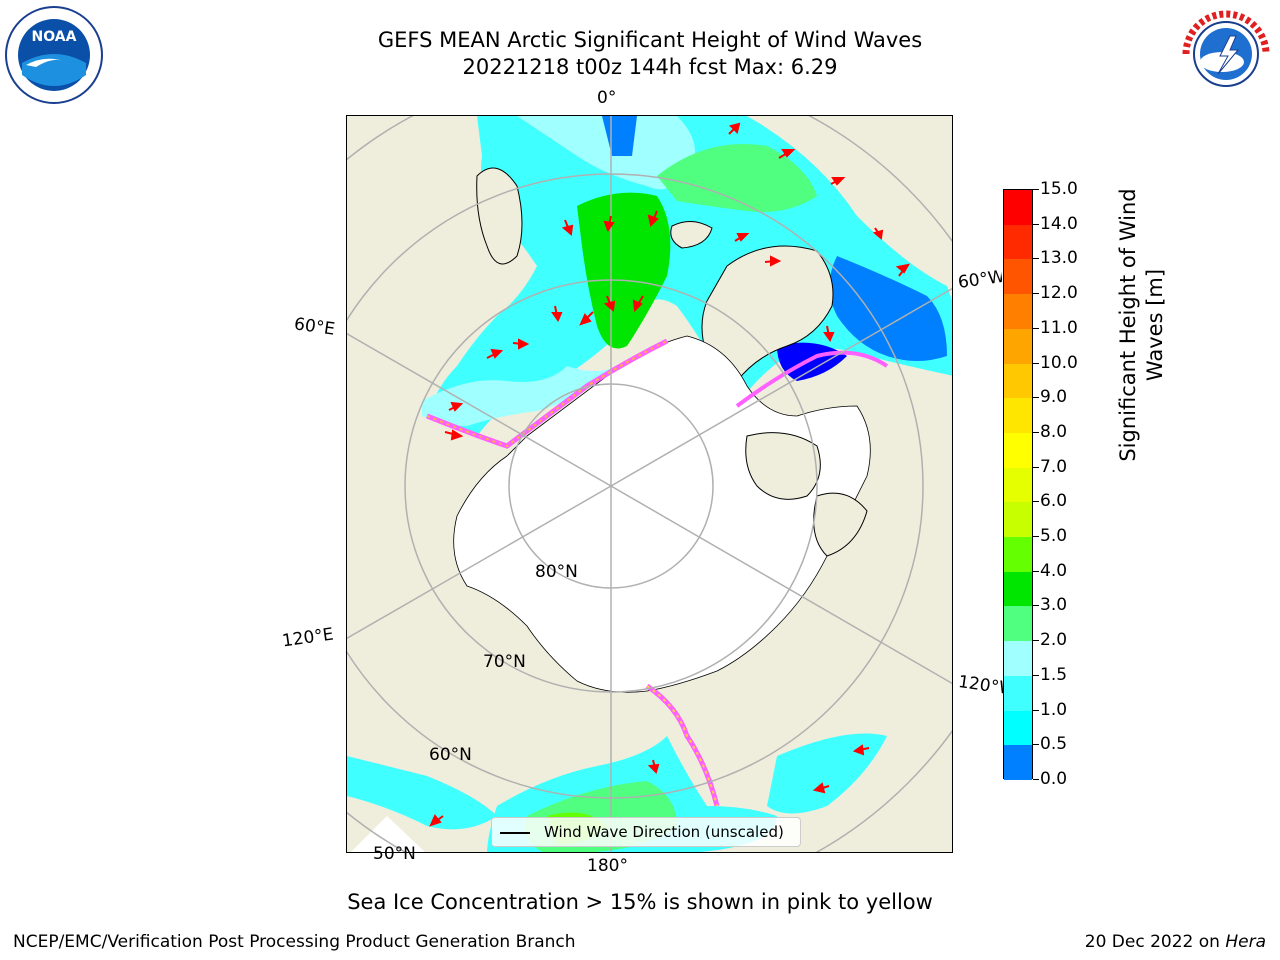 This screenshot has width=1280, height=960. What do you see at coordinates (662, 514) in the screenshot?
I see `arctic-sea-ice` at bounding box center [662, 514].